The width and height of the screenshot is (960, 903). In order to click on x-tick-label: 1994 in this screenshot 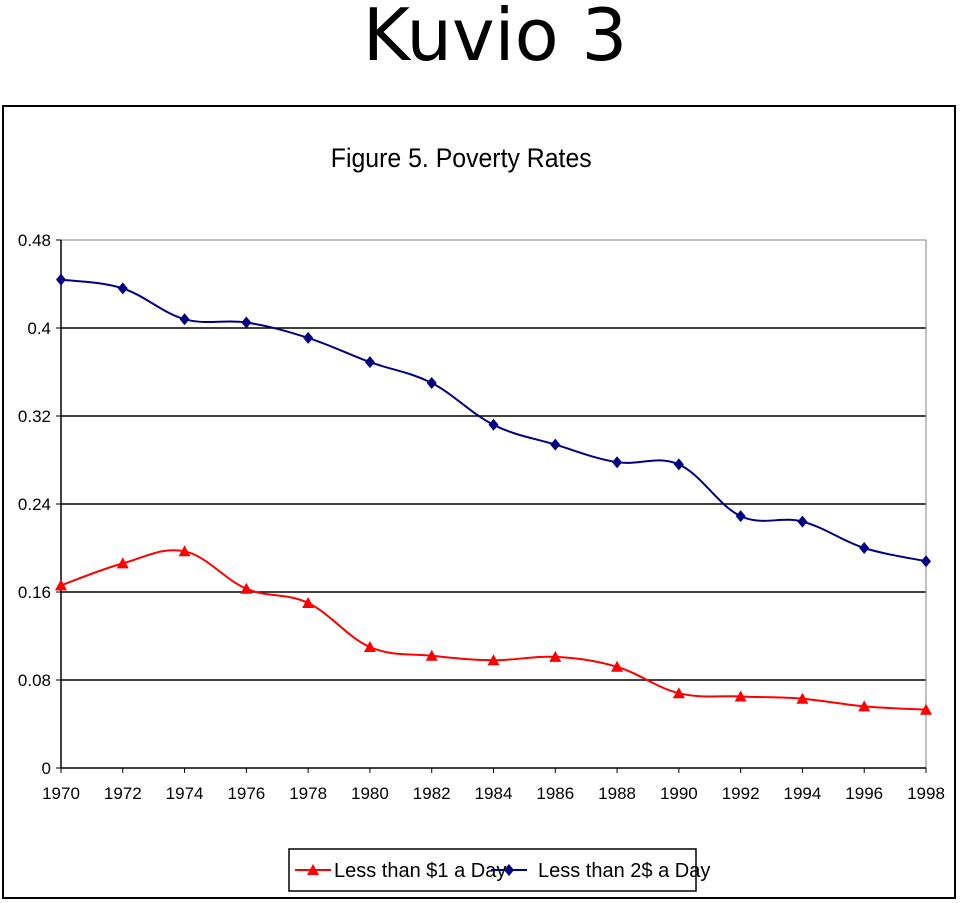, I will do `click(803, 793)`.